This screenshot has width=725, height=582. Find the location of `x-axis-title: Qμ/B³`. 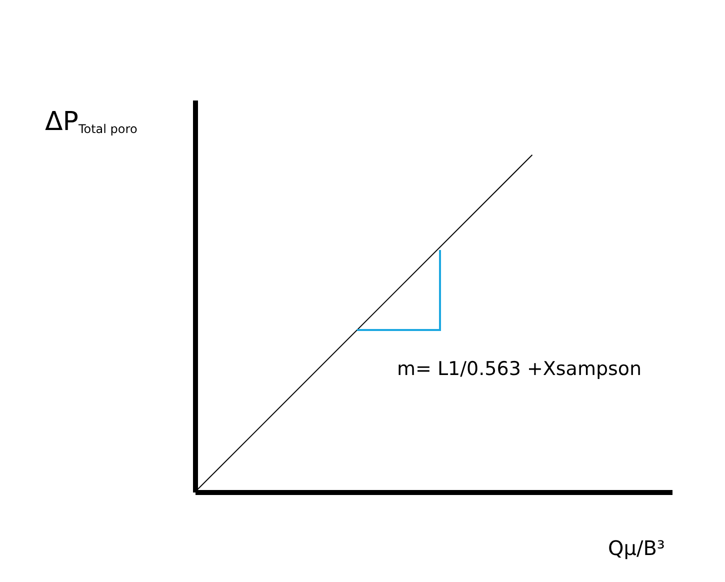

x-axis-title: Qμ/B³ is located at coordinates (636, 548).